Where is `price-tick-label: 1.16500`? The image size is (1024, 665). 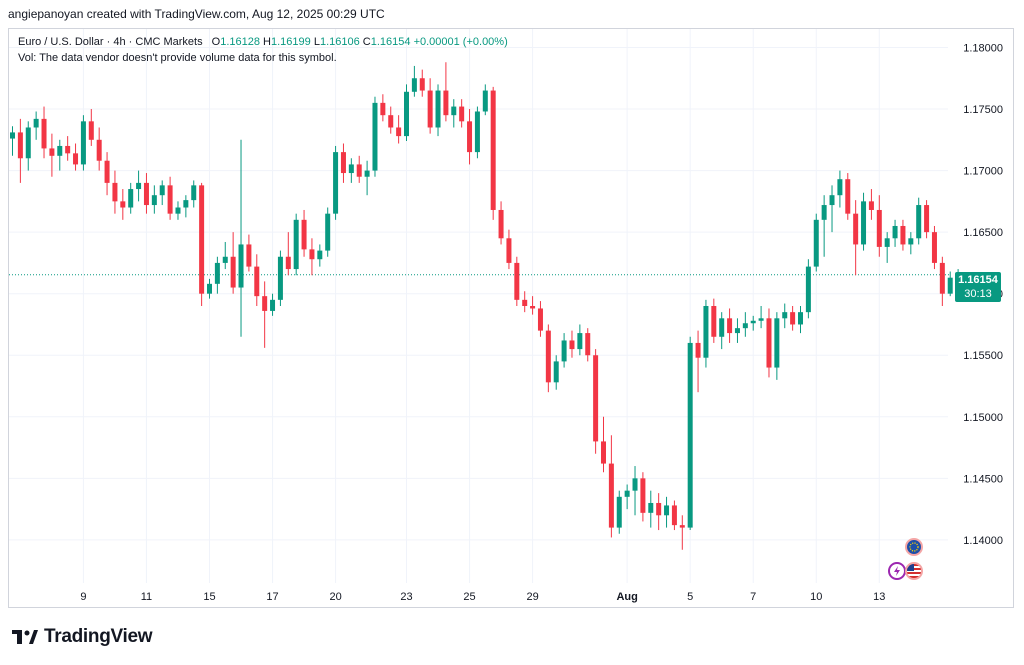 price-tick-label: 1.16500 is located at coordinates (983, 233).